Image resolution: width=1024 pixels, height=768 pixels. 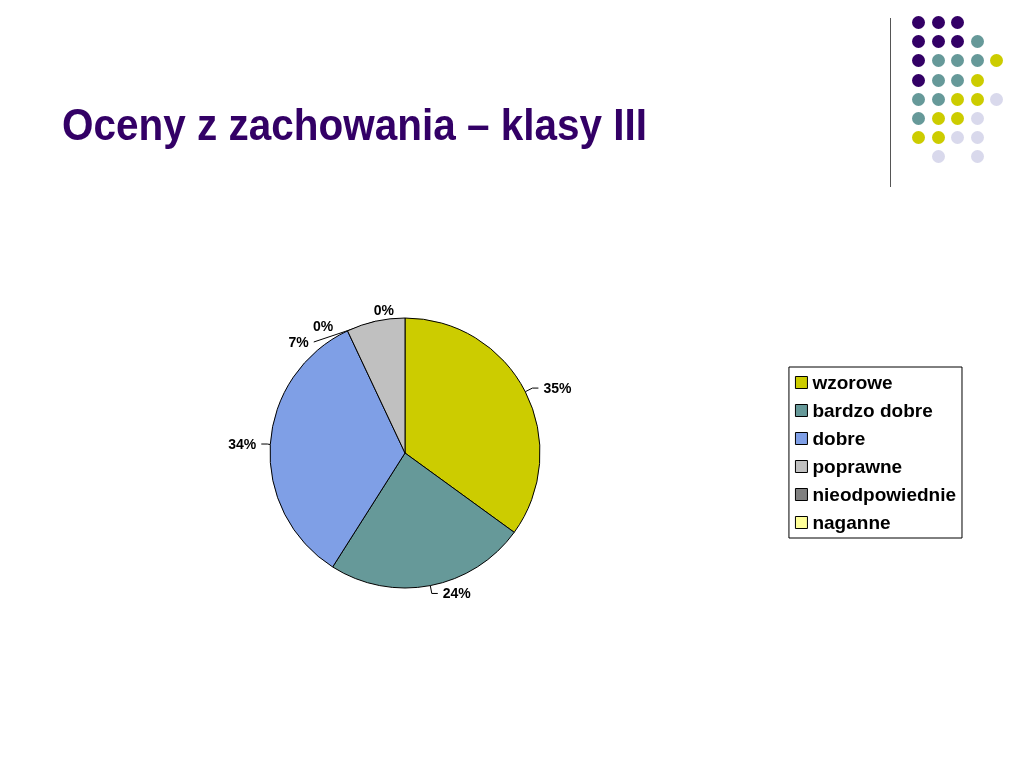 What do you see at coordinates (354, 125) in the screenshot?
I see `chart-title: Oceny z zachowania – klasy III` at bounding box center [354, 125].